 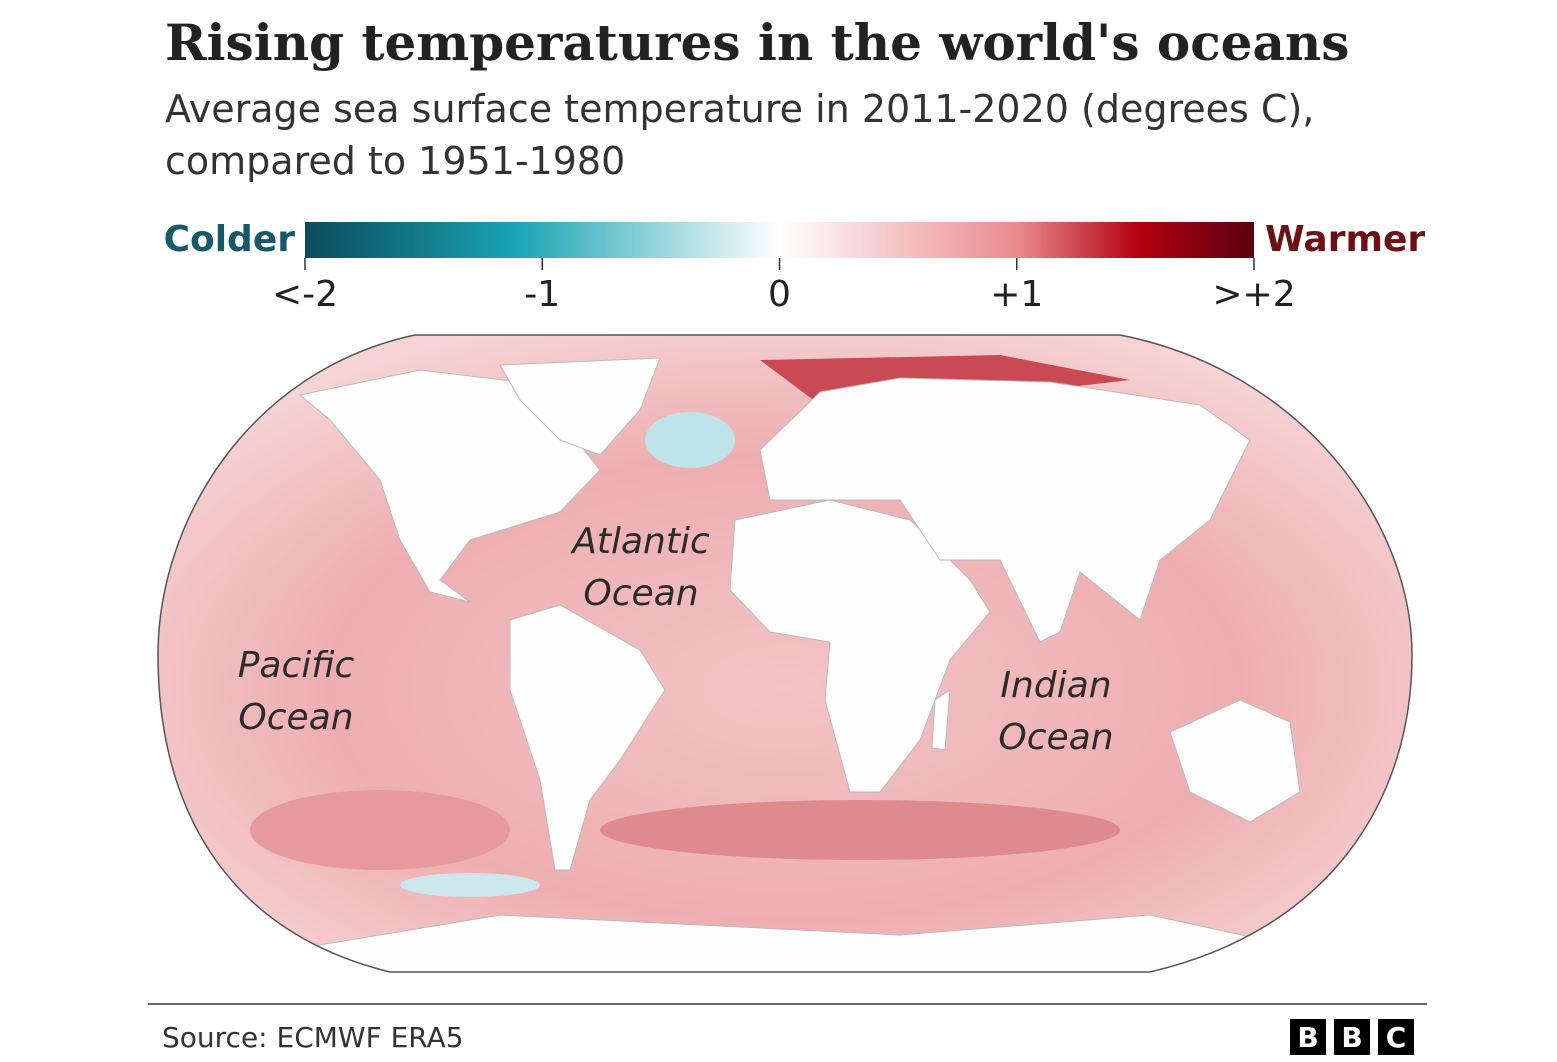 What do you see at coordinates (305, 294) in the screenshot?
I see `tick-label: <-2` at bounding box center [305, 294].